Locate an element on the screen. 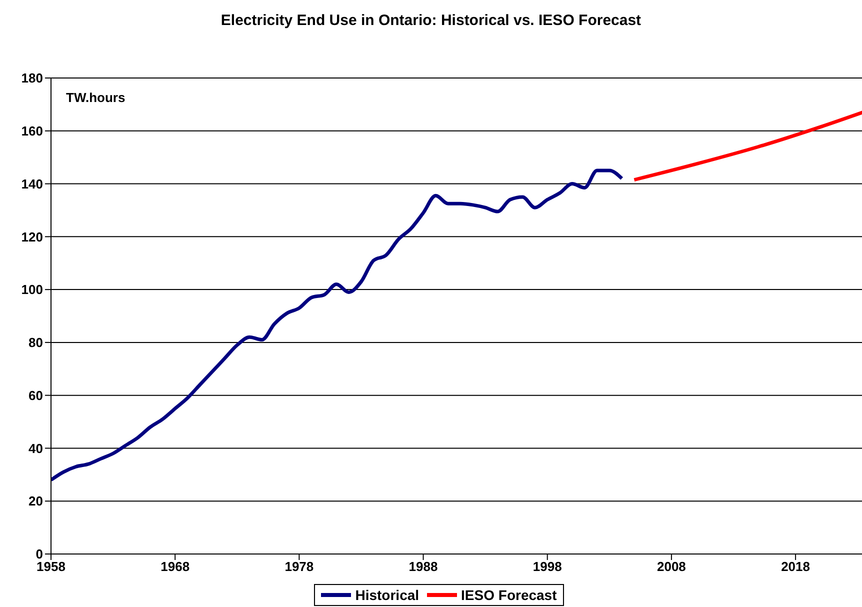 This screenshot has height=607, width=862. legend-label: IESO Forecast is located at coordinates (508, 595).